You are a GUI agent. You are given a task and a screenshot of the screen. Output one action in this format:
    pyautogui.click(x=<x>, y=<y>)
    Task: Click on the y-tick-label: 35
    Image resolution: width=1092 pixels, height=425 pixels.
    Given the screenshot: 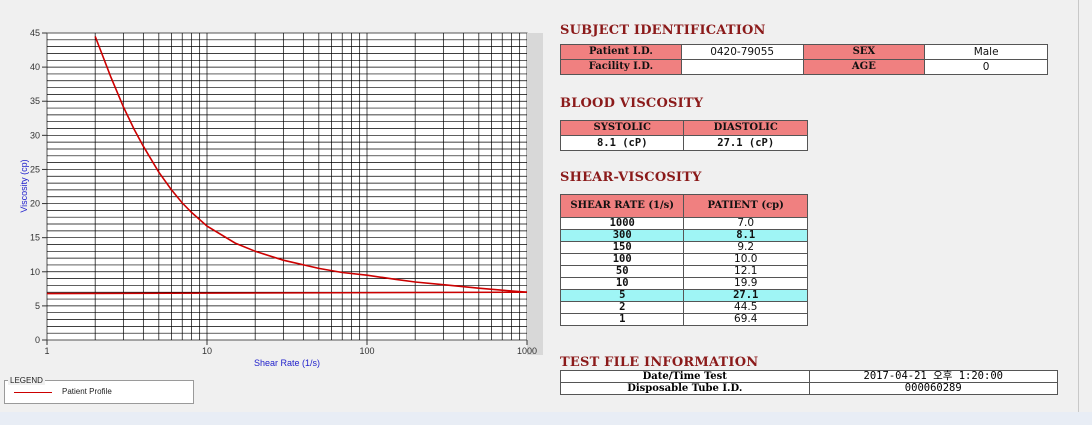 What is the action you would take?
    pyautogui.click(x=35, y=101)
    